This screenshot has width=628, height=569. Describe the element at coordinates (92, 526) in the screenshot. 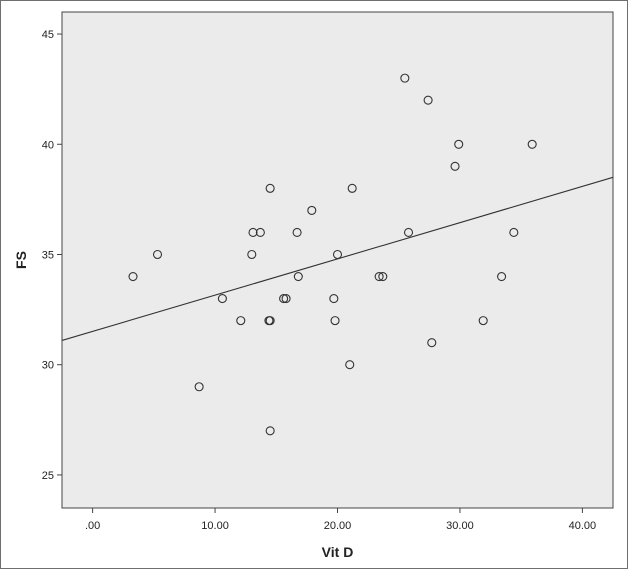

I see `x-tick-label: .00` at that location.